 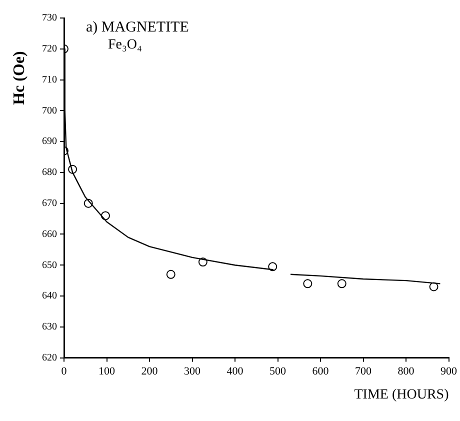 I want to click on y-axis-title: Hc (Oe), so click(x=19, y=78).